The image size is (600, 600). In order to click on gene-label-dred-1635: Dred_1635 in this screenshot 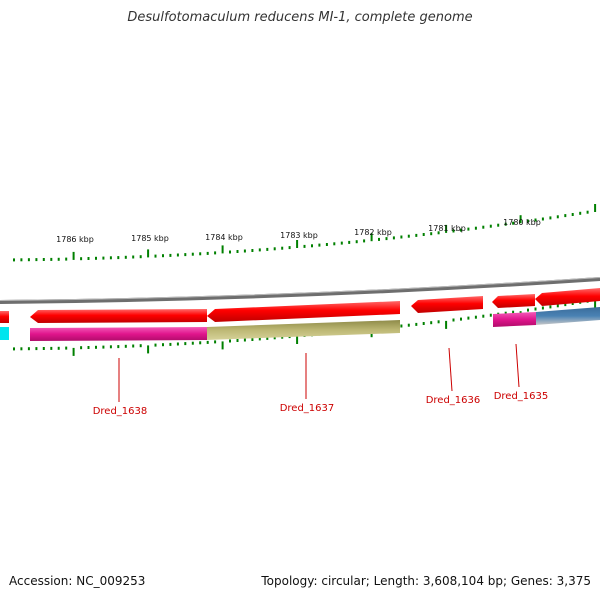, I will do `click(521, 396)`.